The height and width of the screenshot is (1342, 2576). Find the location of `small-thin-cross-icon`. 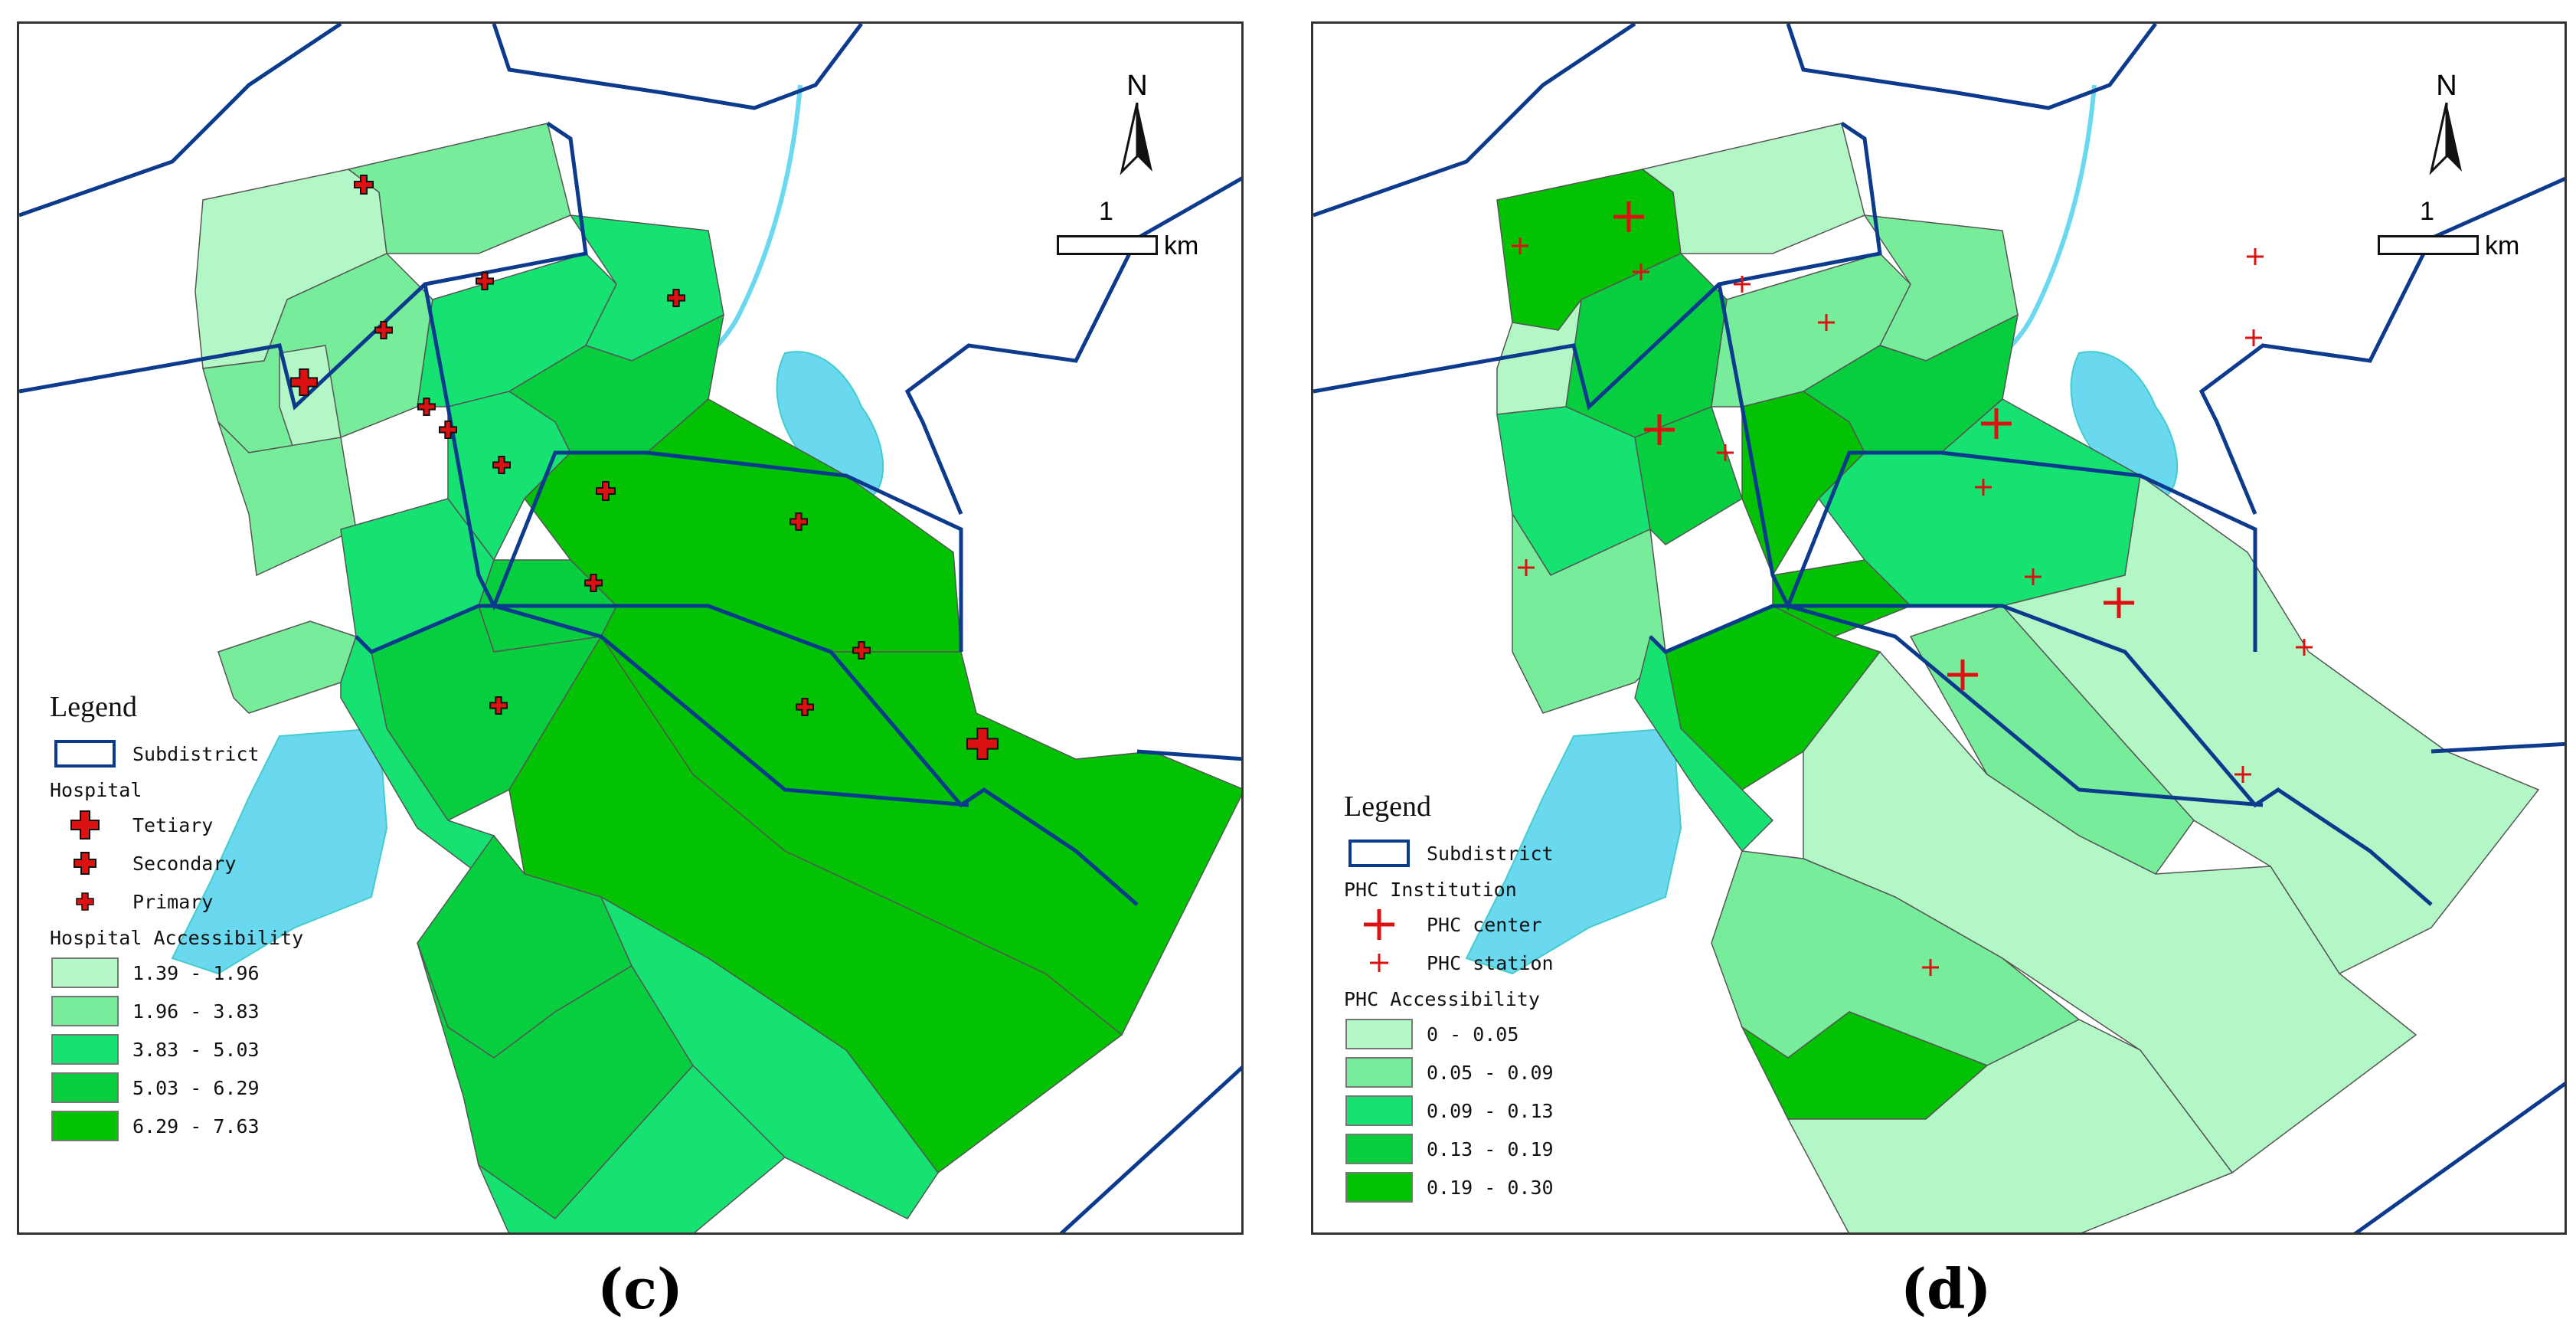

small-thin-cross-icon is located at coordinates (1379, 963).